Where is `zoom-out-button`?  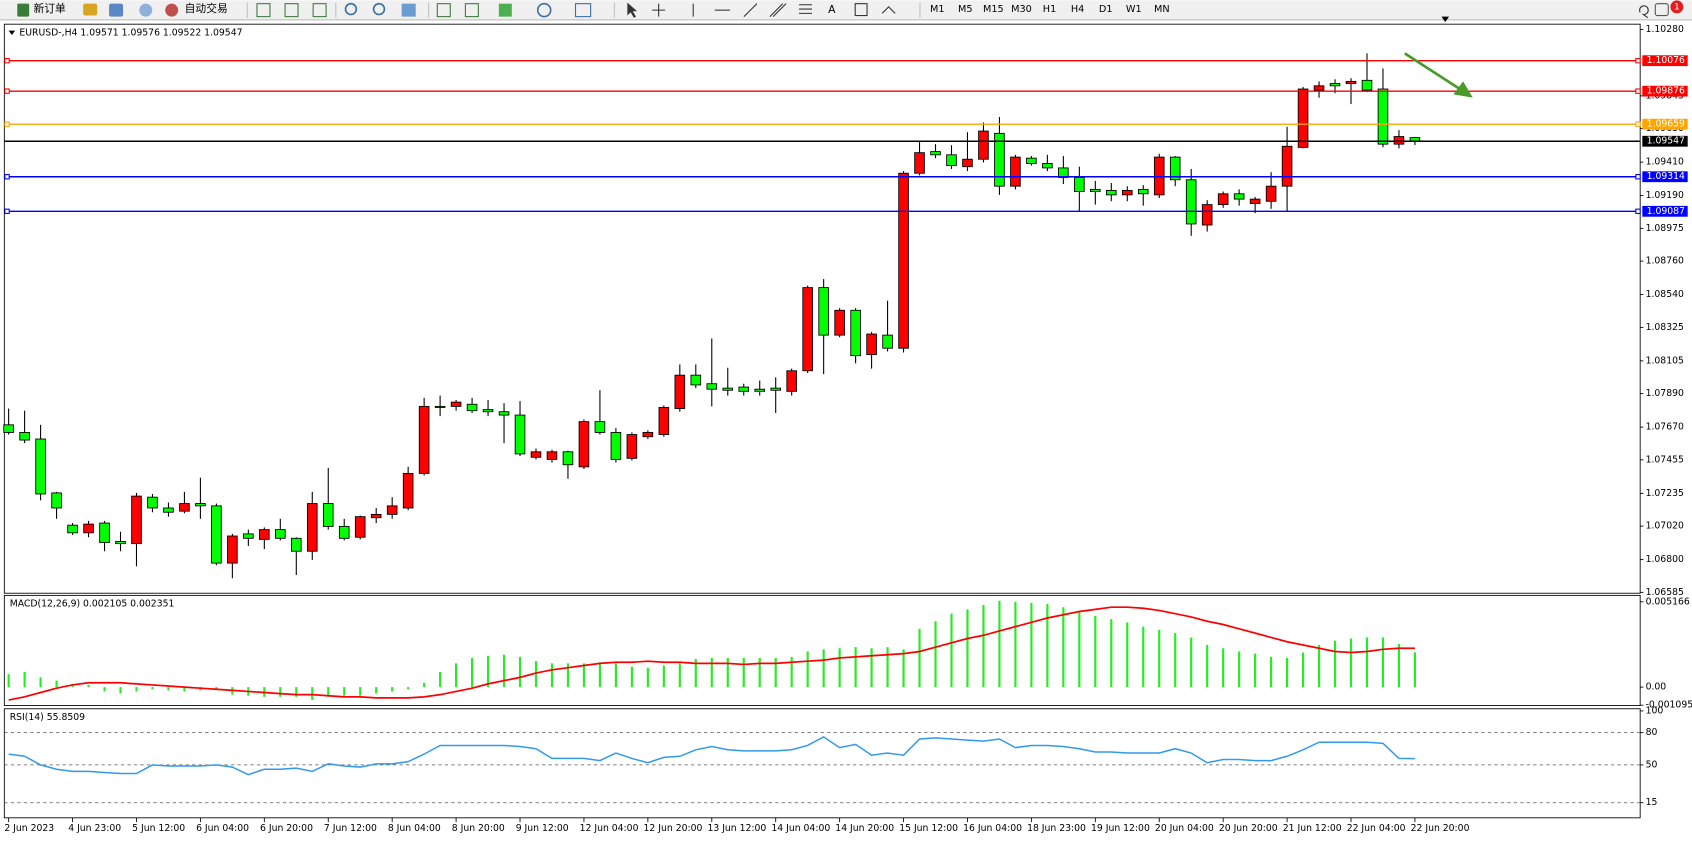
zoom-out-button is located at coordinates (379, 9).